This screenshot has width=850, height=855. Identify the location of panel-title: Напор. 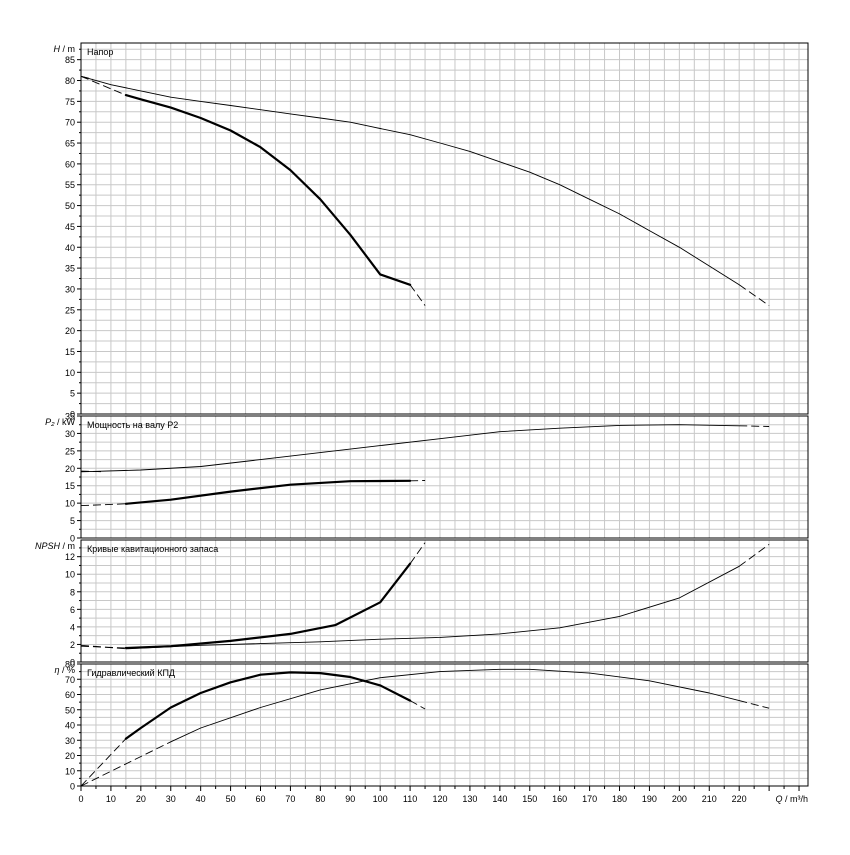
(100, 52).